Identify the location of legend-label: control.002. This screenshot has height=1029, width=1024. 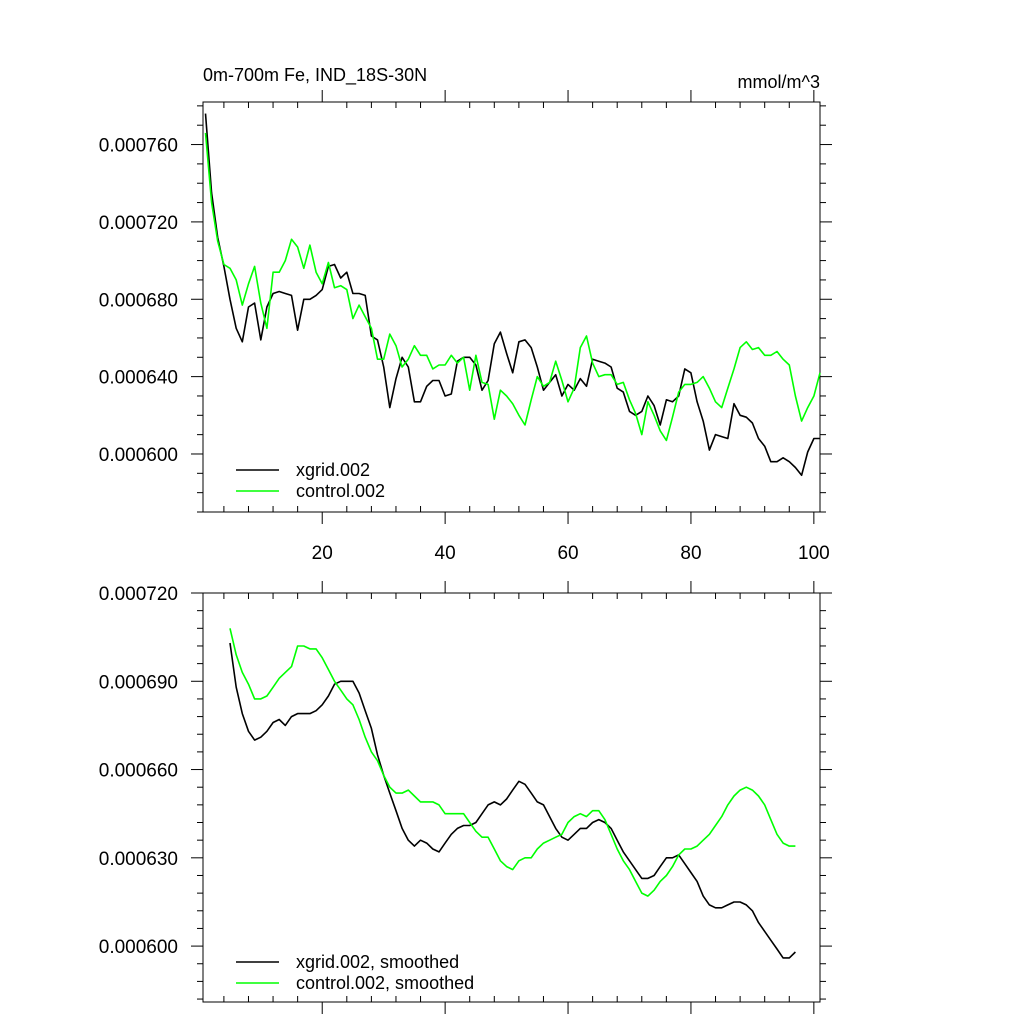
(340, 491).